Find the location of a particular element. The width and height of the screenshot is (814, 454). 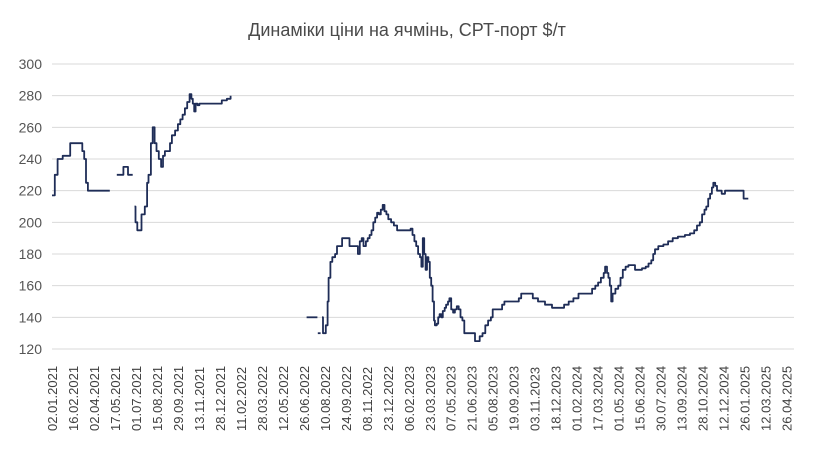

x-tick-label: 06.02.2023 is located at coordinates (409, 398).